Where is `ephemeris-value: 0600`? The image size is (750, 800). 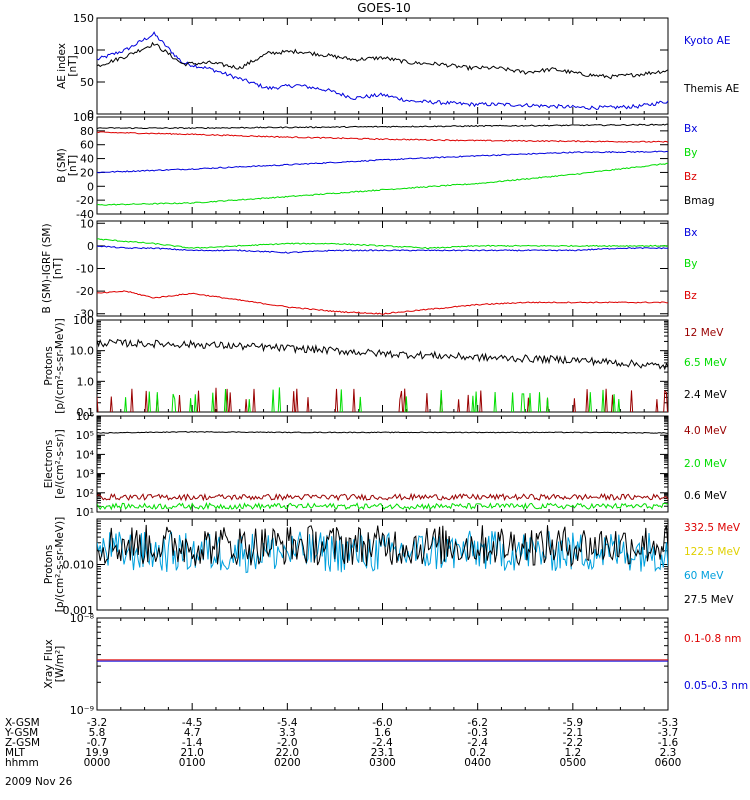 ephemeris-value: 0600 is located at coordinates (668, 763).